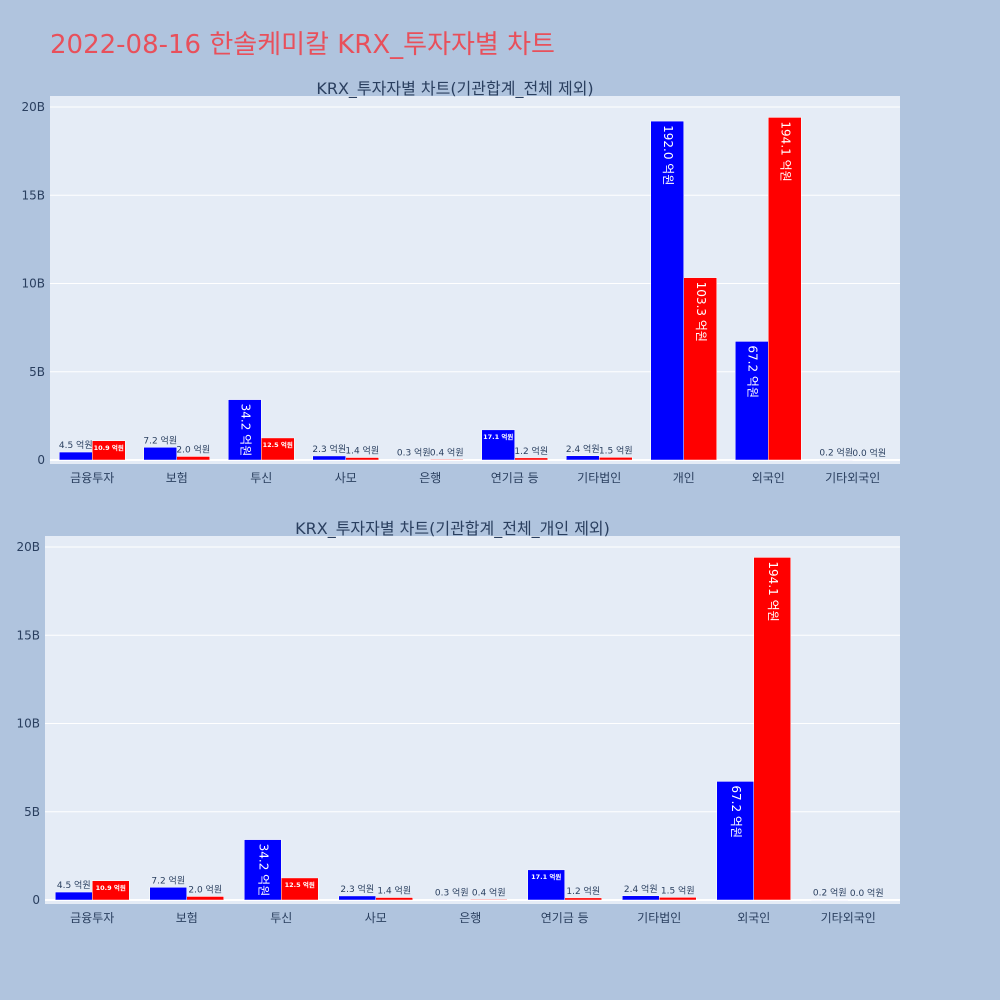  I want to click on data-label: 1.4 억원, so click(394, 891).